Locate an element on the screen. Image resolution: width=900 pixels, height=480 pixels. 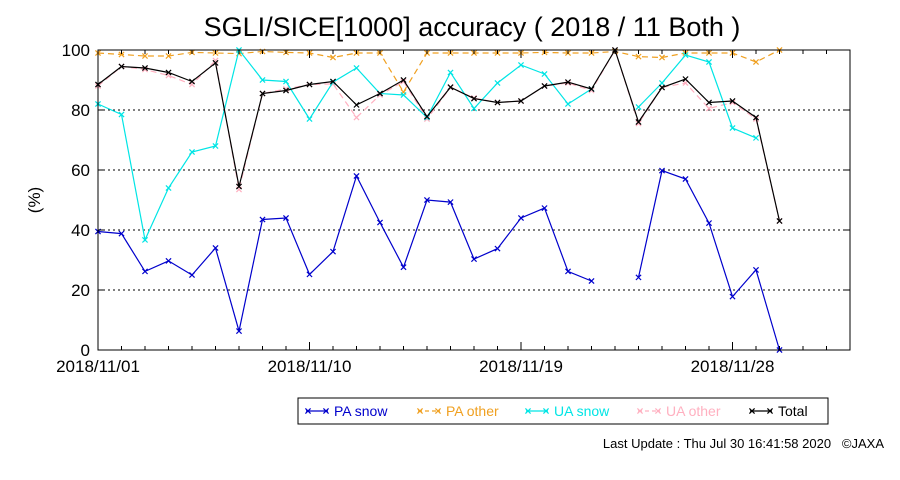
legend-label: UA snow is located at coordinates (582, 411).